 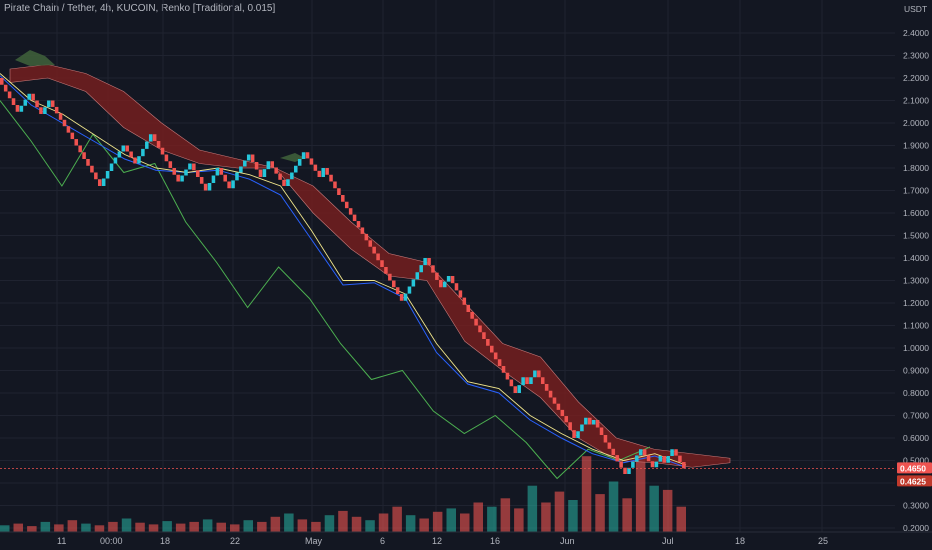 I want to click on price-tick-label: 0.5000, so click(x=916, y=461).